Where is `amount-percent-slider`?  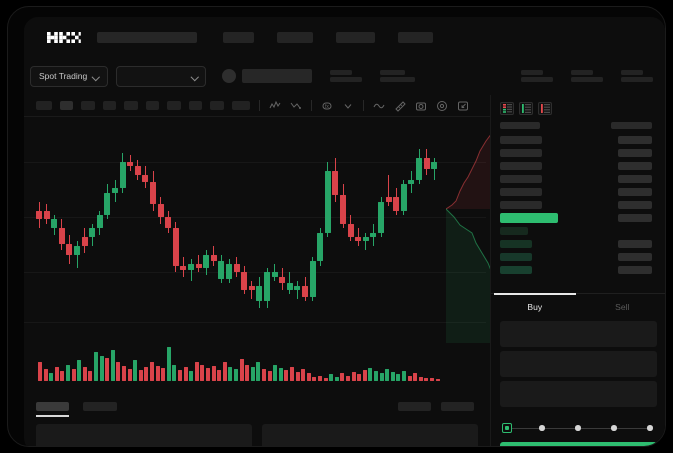
amount-percent-slider is located at coordinates (578, 428).